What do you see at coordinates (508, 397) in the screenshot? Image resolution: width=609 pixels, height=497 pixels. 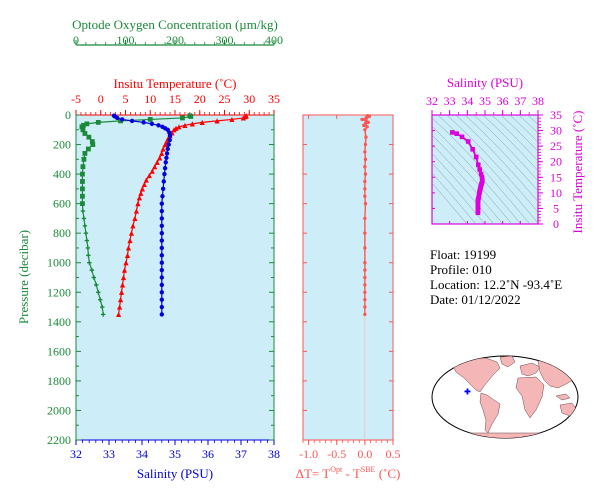 I see `land-masses` at bounding box center [508, 397].